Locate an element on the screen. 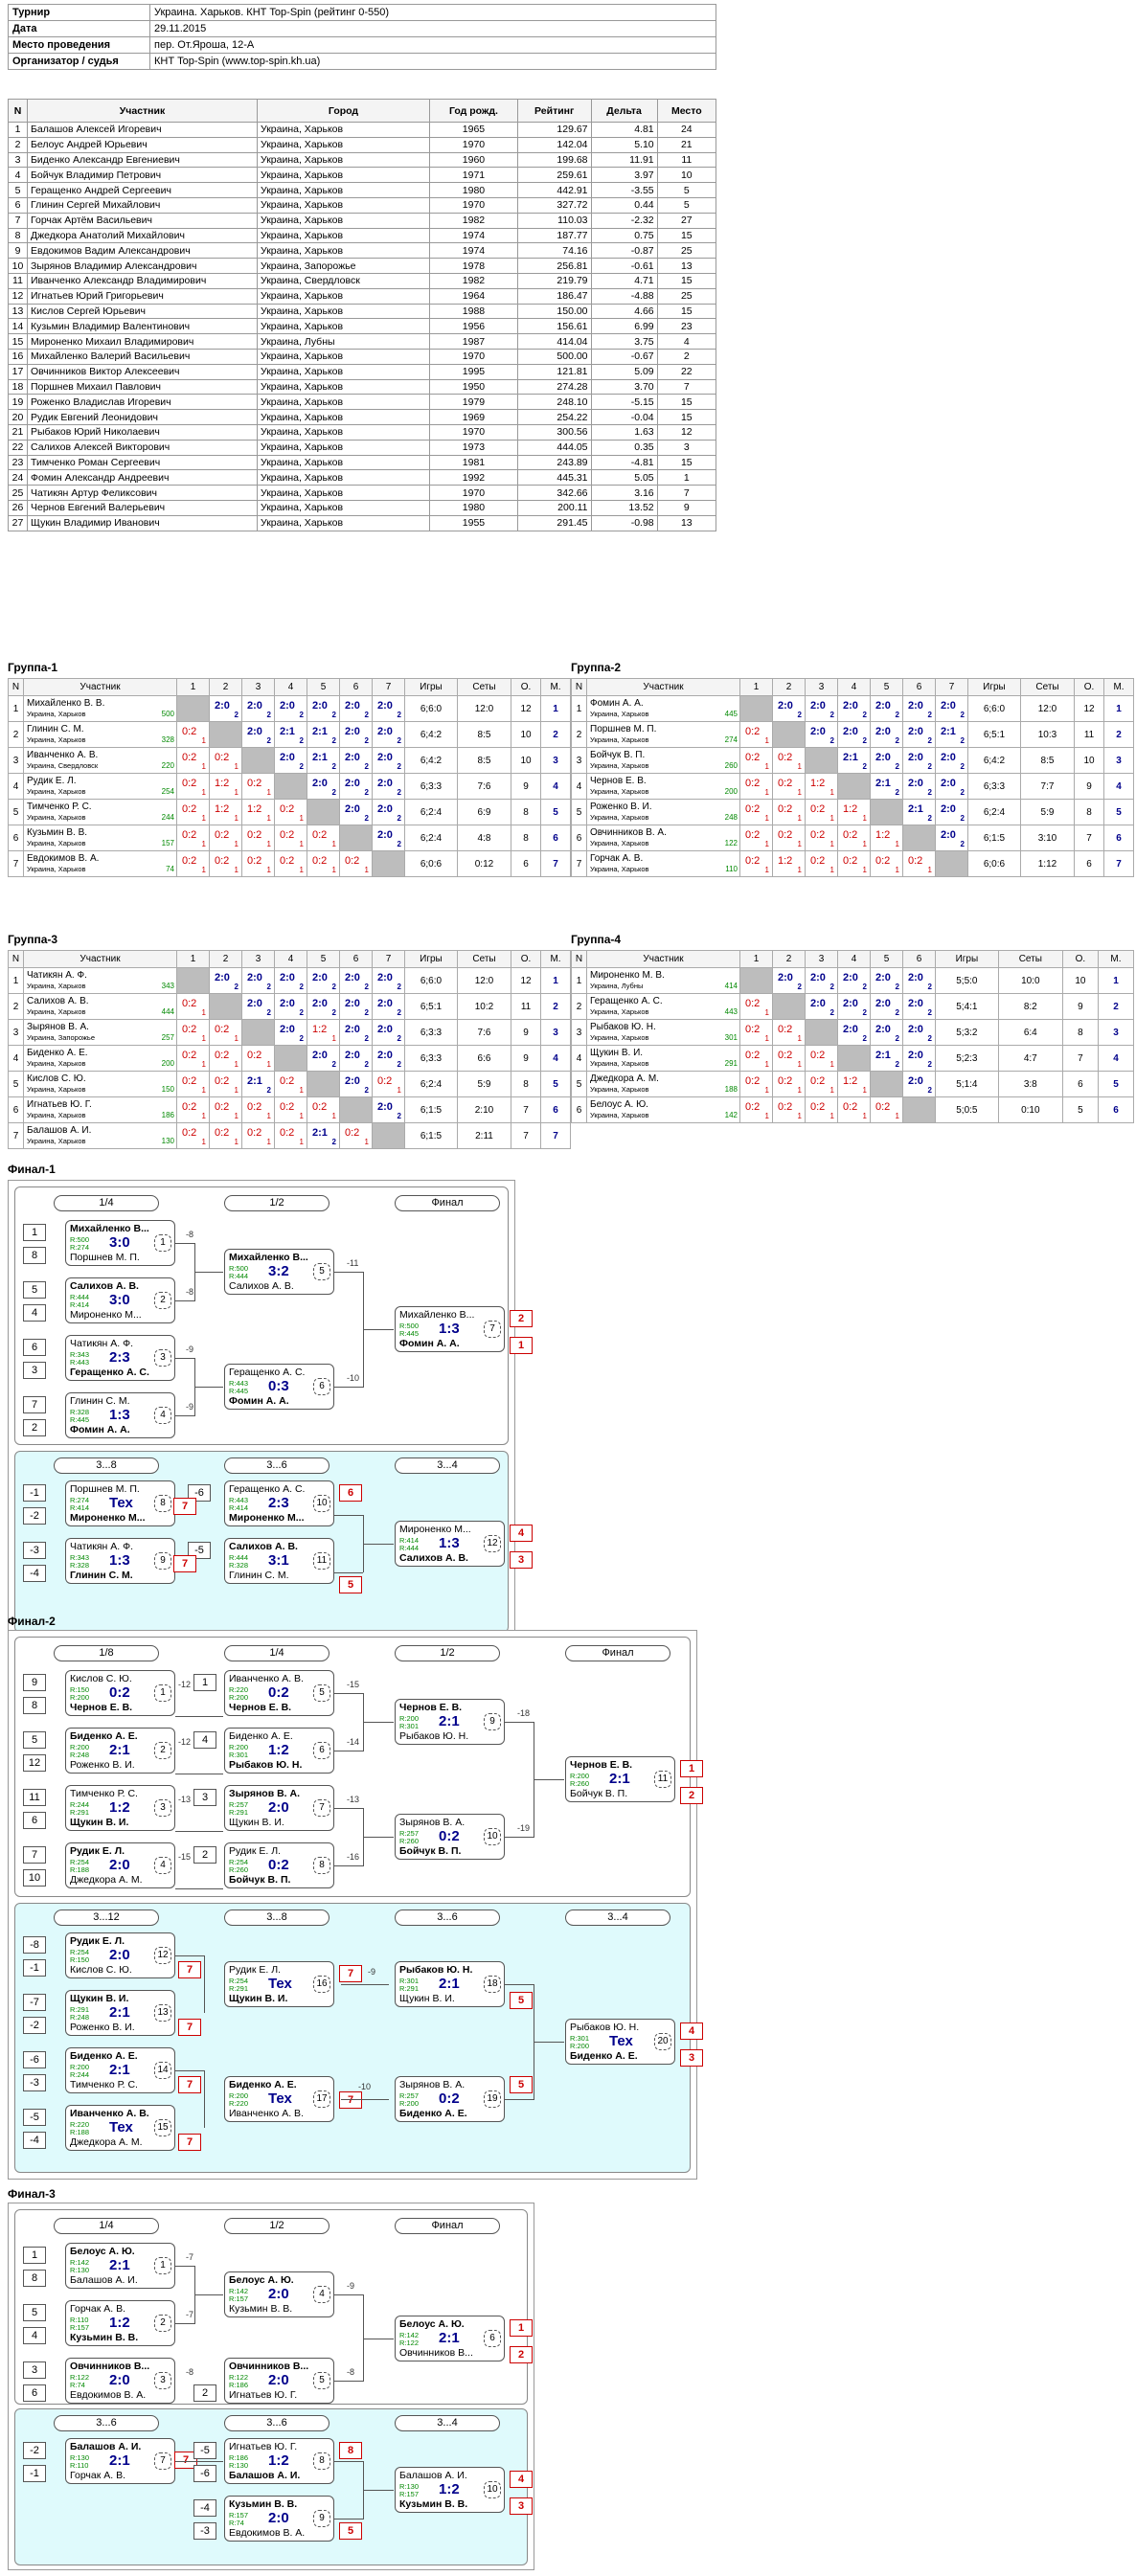  participant-cell: 0.35 is located at coordinates (624, 447).